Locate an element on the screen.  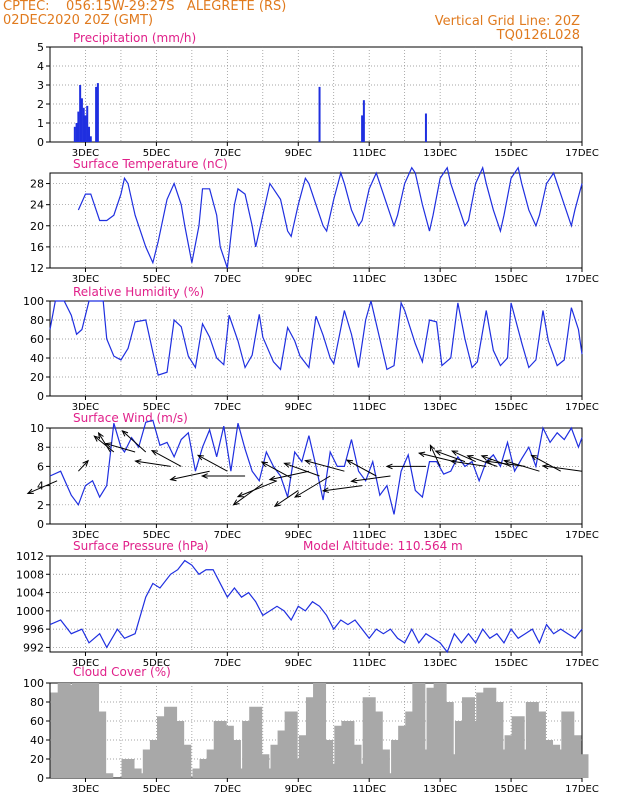
wind-xtick-label: 13DEC is located at coordinates (440, 535).